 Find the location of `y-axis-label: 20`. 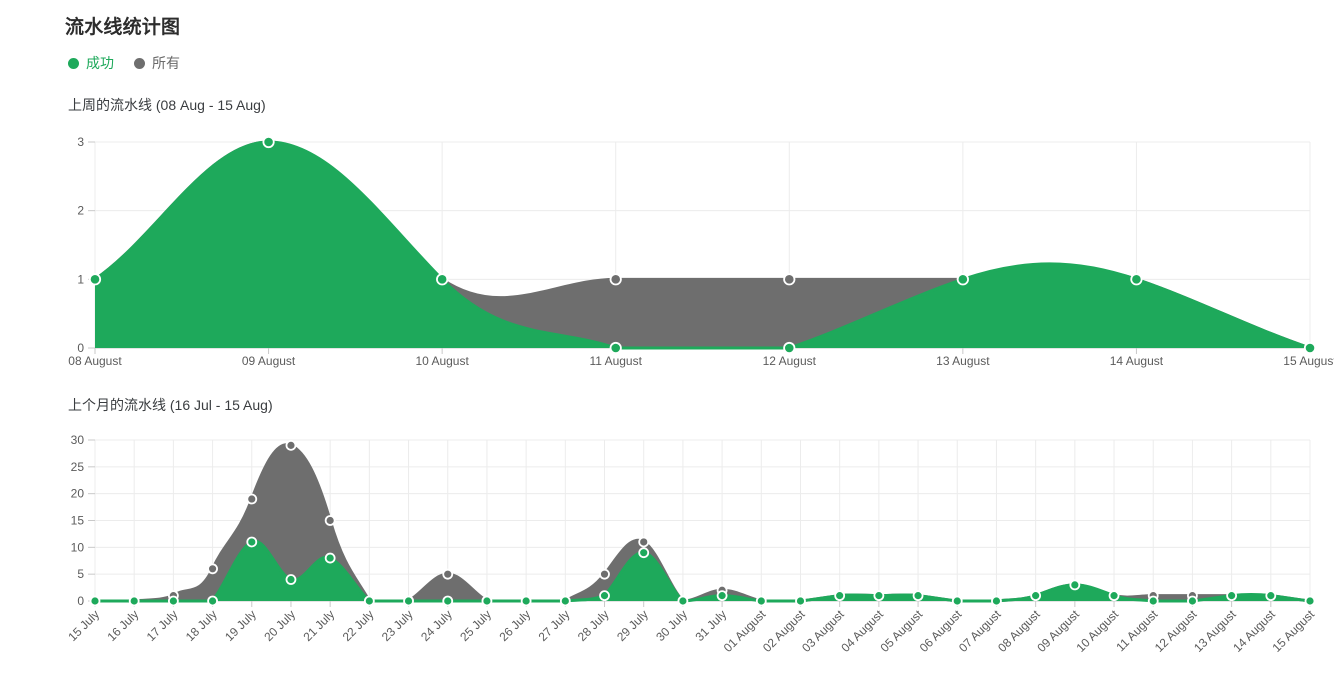

y-axis-label: 20 is located at coordinates (78, 494).